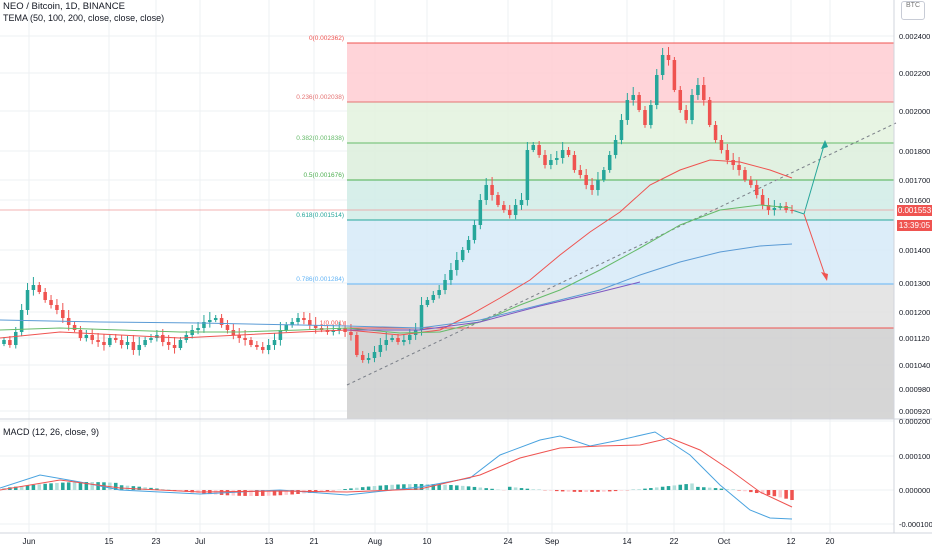 The image size is (932, 550). Describe the element at coordinates (830, 541) in the screenshot. I see `time-tick-label: 20` at that location.